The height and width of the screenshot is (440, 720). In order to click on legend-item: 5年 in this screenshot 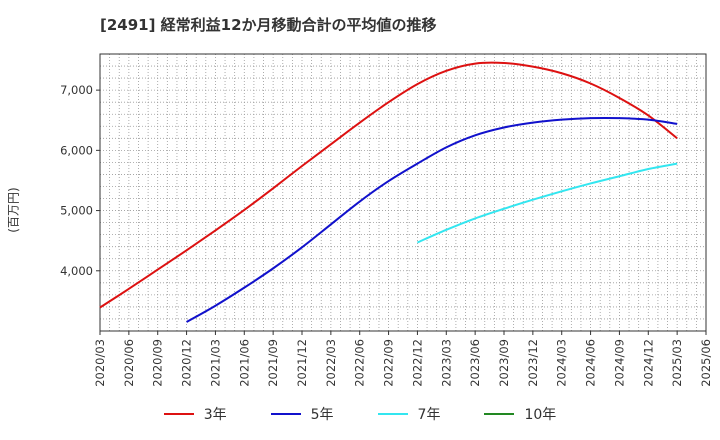, I will do `click(302, 414)`.